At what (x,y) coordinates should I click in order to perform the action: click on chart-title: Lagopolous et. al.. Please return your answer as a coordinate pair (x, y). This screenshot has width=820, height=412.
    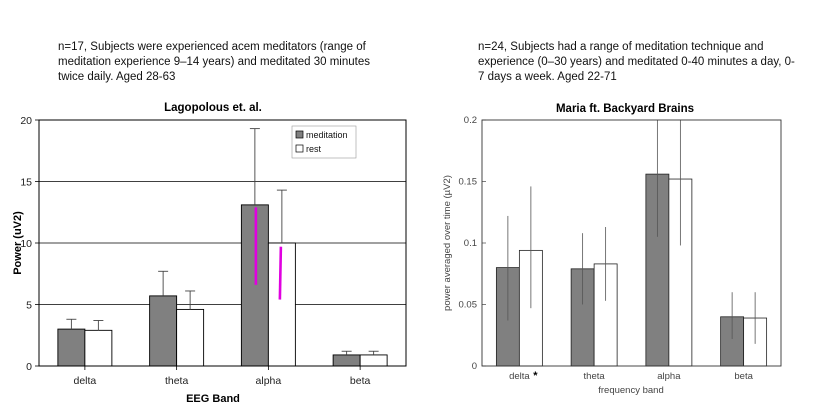
    Looking at the image, I should click on (213, 108).